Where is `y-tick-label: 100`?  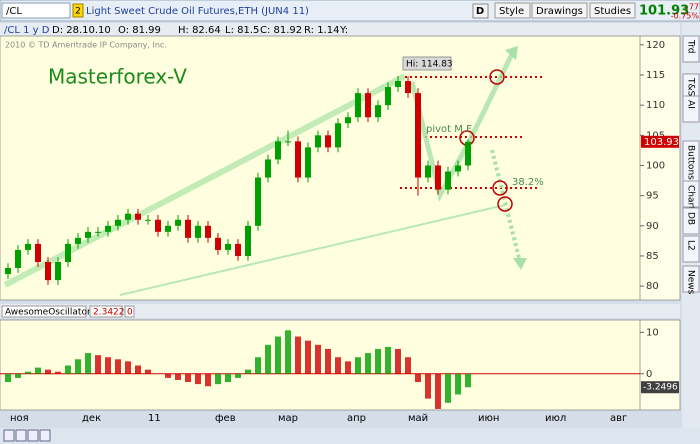
y-tick-label: 100 is located at coordinates (655, 165).